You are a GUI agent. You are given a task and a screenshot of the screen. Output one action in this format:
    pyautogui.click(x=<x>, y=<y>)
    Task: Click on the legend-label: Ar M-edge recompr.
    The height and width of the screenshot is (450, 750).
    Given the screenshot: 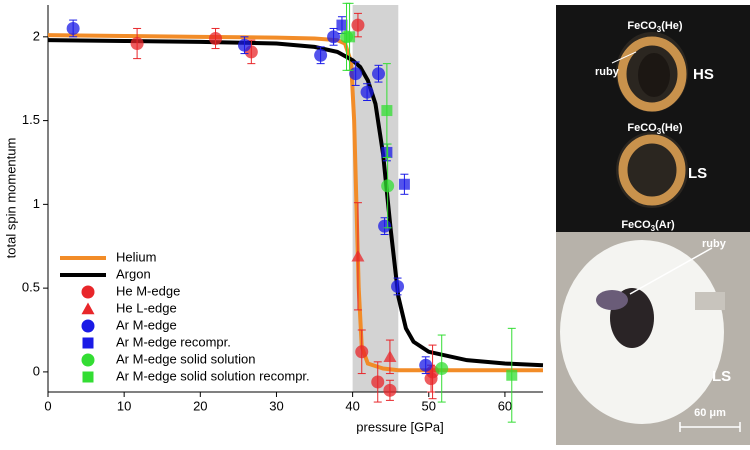 What is the action you would take?
    pyautogui.click(x=173, y=341)
    